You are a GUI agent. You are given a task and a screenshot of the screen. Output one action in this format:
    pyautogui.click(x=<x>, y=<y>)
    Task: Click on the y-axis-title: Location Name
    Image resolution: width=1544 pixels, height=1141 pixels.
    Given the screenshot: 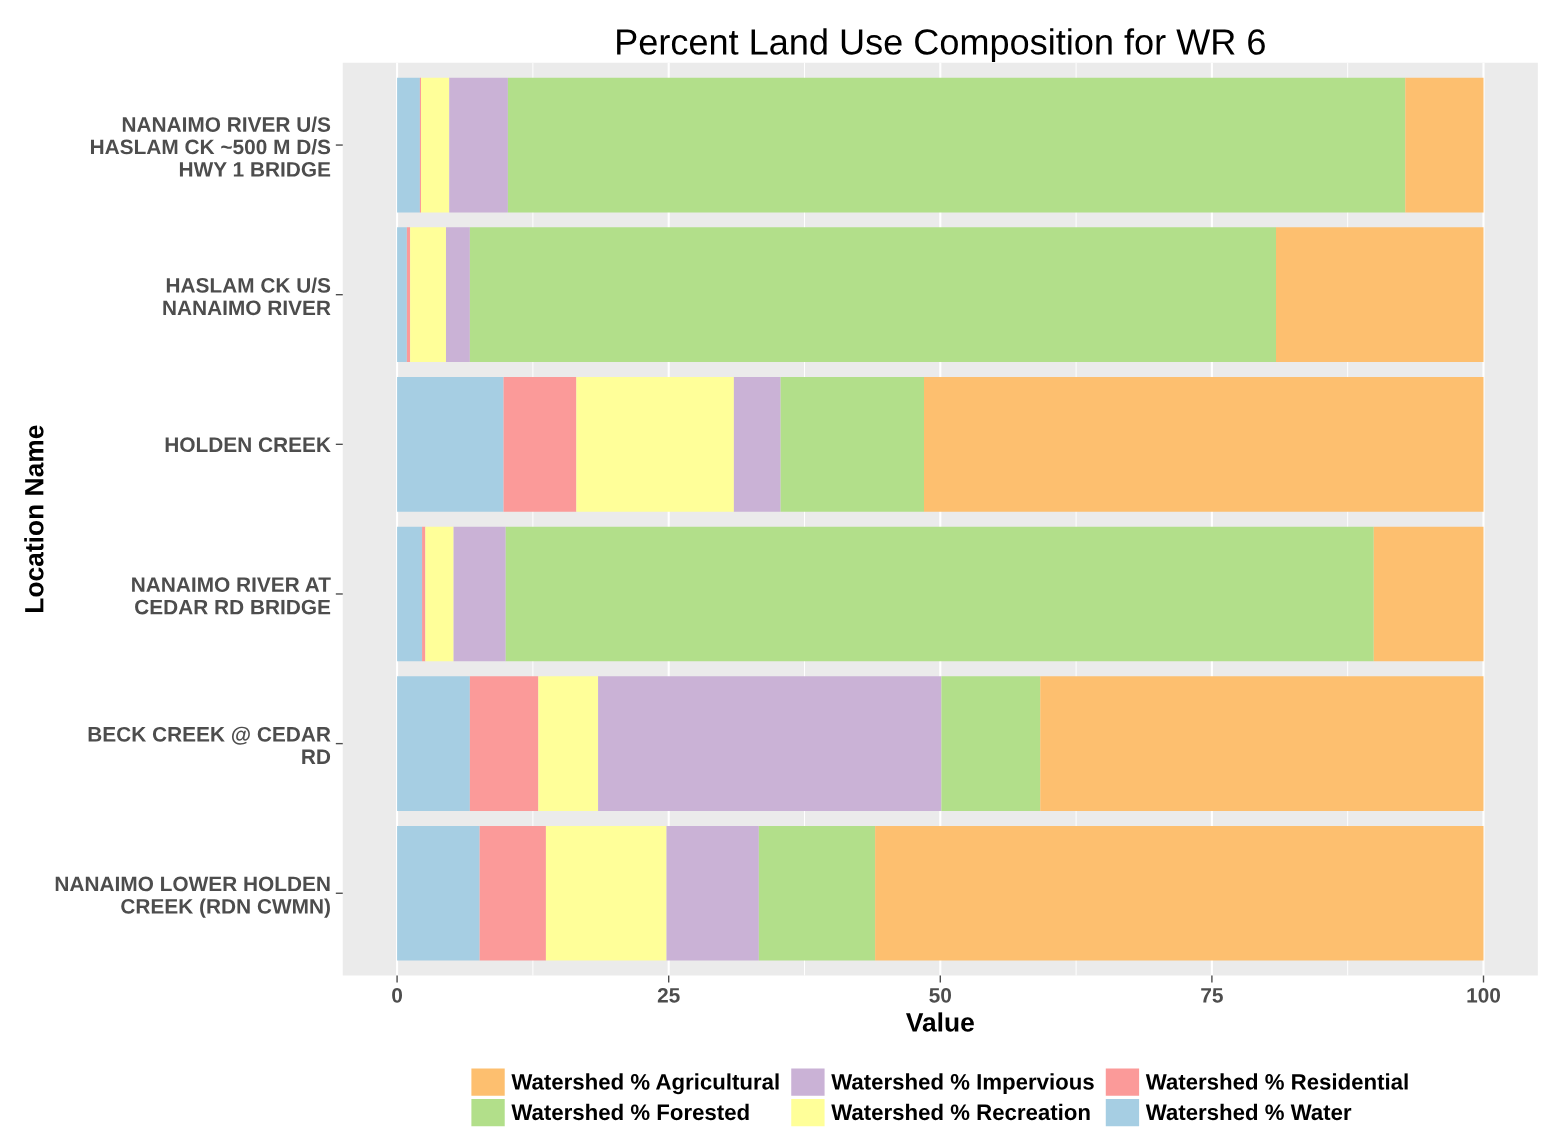 What is the action you would take?
    pyautogui.click(x=34, y=518)
    